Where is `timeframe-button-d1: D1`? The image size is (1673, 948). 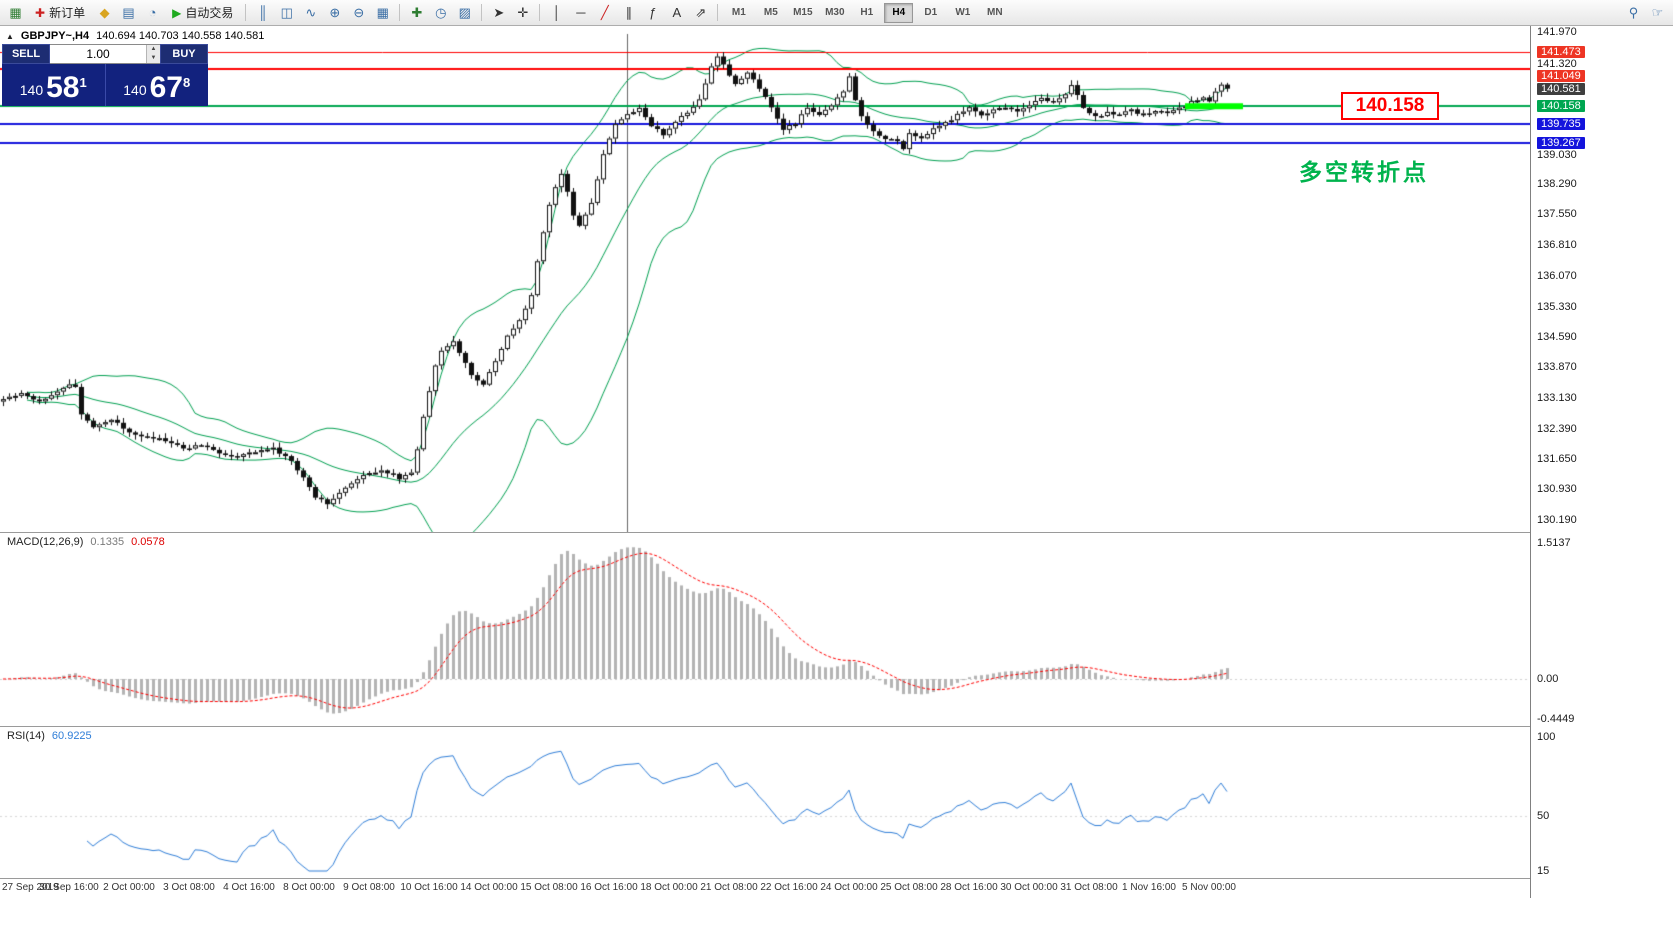 timeframe-button-d1: D1 is located at coordinates (931, 12).